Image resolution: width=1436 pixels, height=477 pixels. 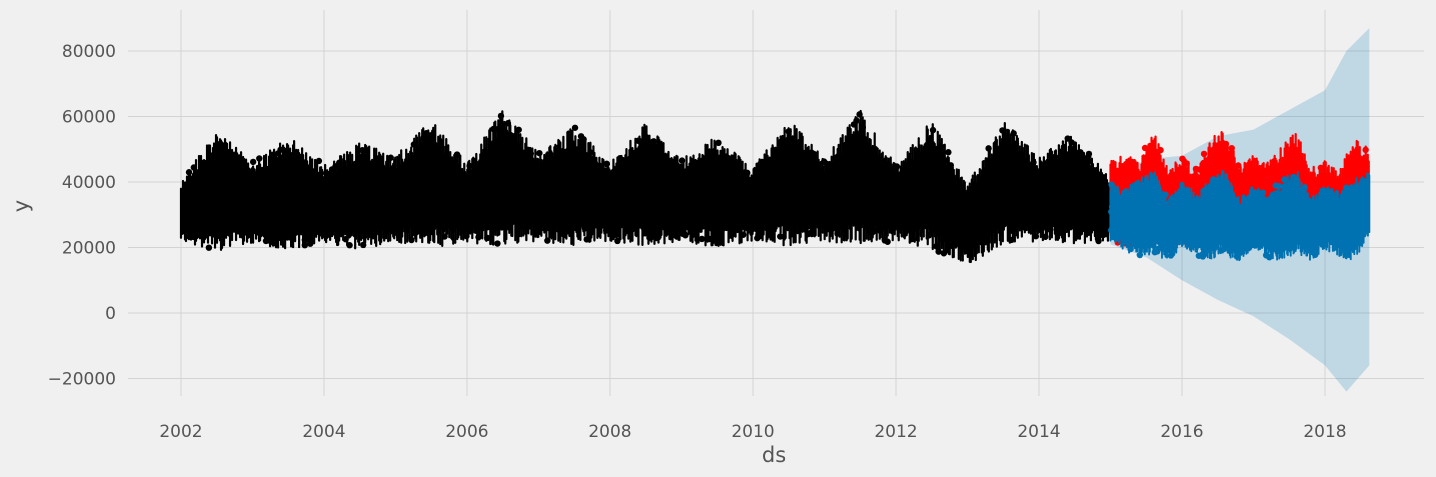 I want to click on y-axis-label: y, so click(x=21, y=206).